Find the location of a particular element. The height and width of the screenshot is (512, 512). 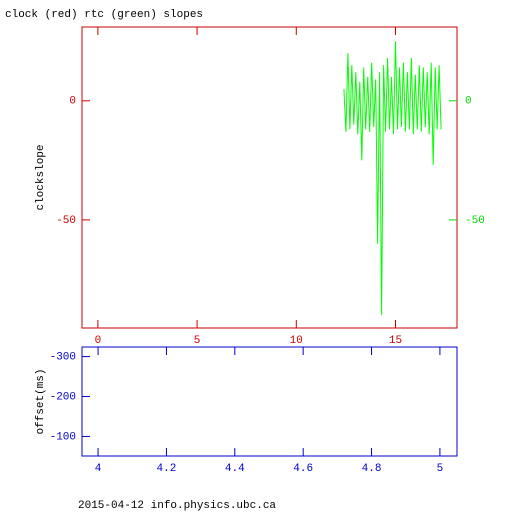

x-tick-label: 4.2 is located at coordinates (167, 469).